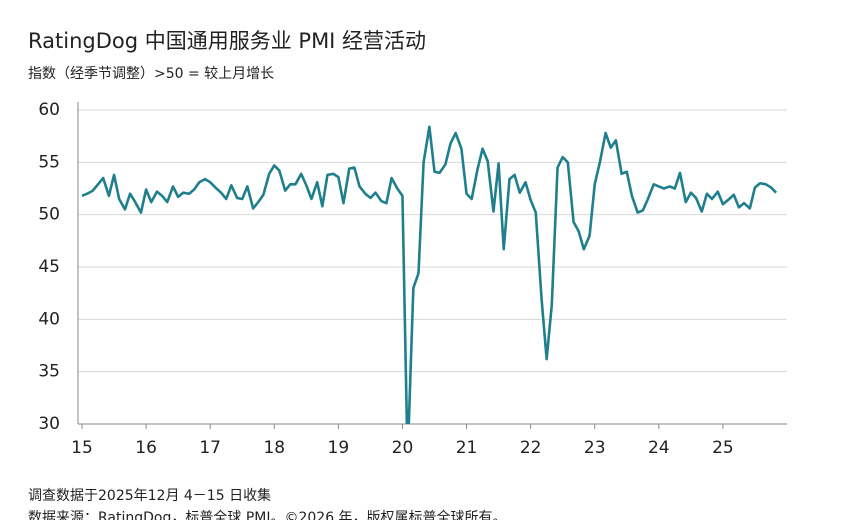 The width and height of the screenshot is (860, 524). What do you see at coordinates (82, 448) in the screenshot?
I see `x-tick-label: 15` at bounding box center [82, 448].